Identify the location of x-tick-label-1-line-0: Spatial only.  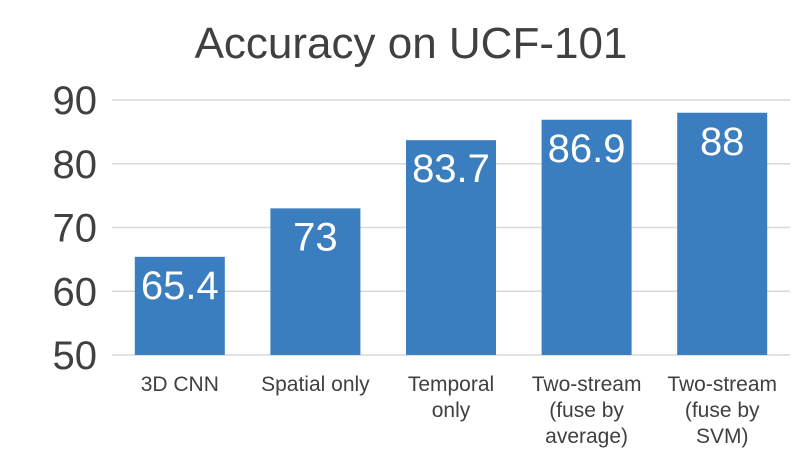
(315, 384).